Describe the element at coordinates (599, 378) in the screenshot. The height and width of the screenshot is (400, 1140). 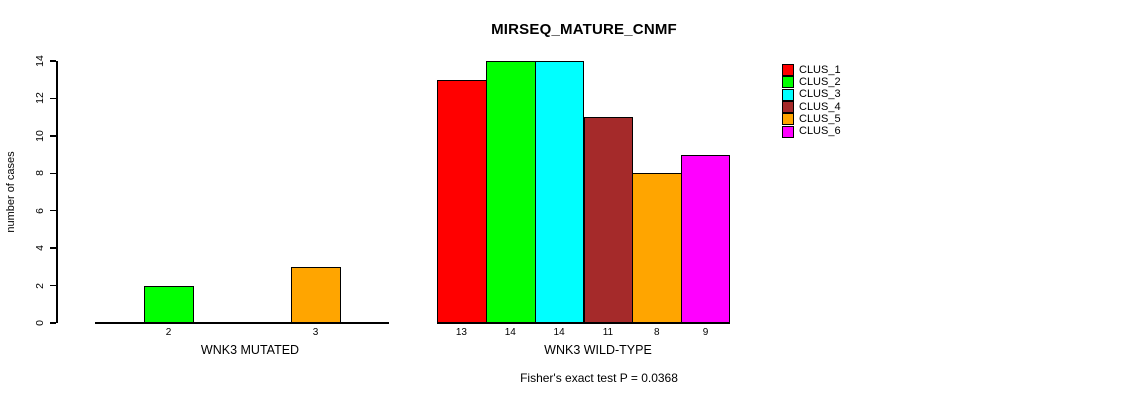
I see `chart-annotation: Fisher's exact test P = 0.0368` at that location.